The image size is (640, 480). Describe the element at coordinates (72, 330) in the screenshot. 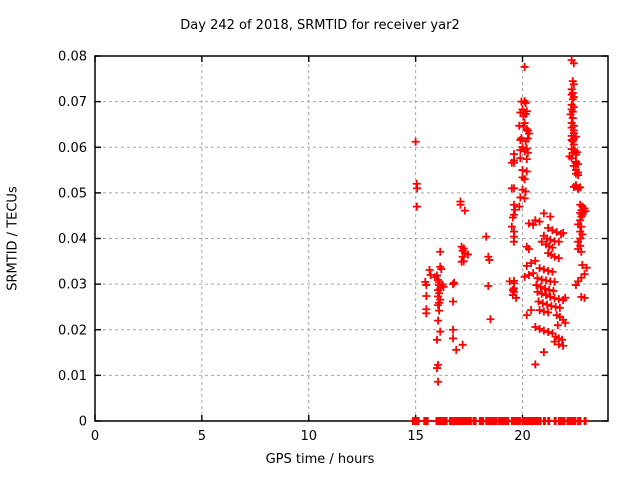

I see `y-tick-label: 0.02` at that location.